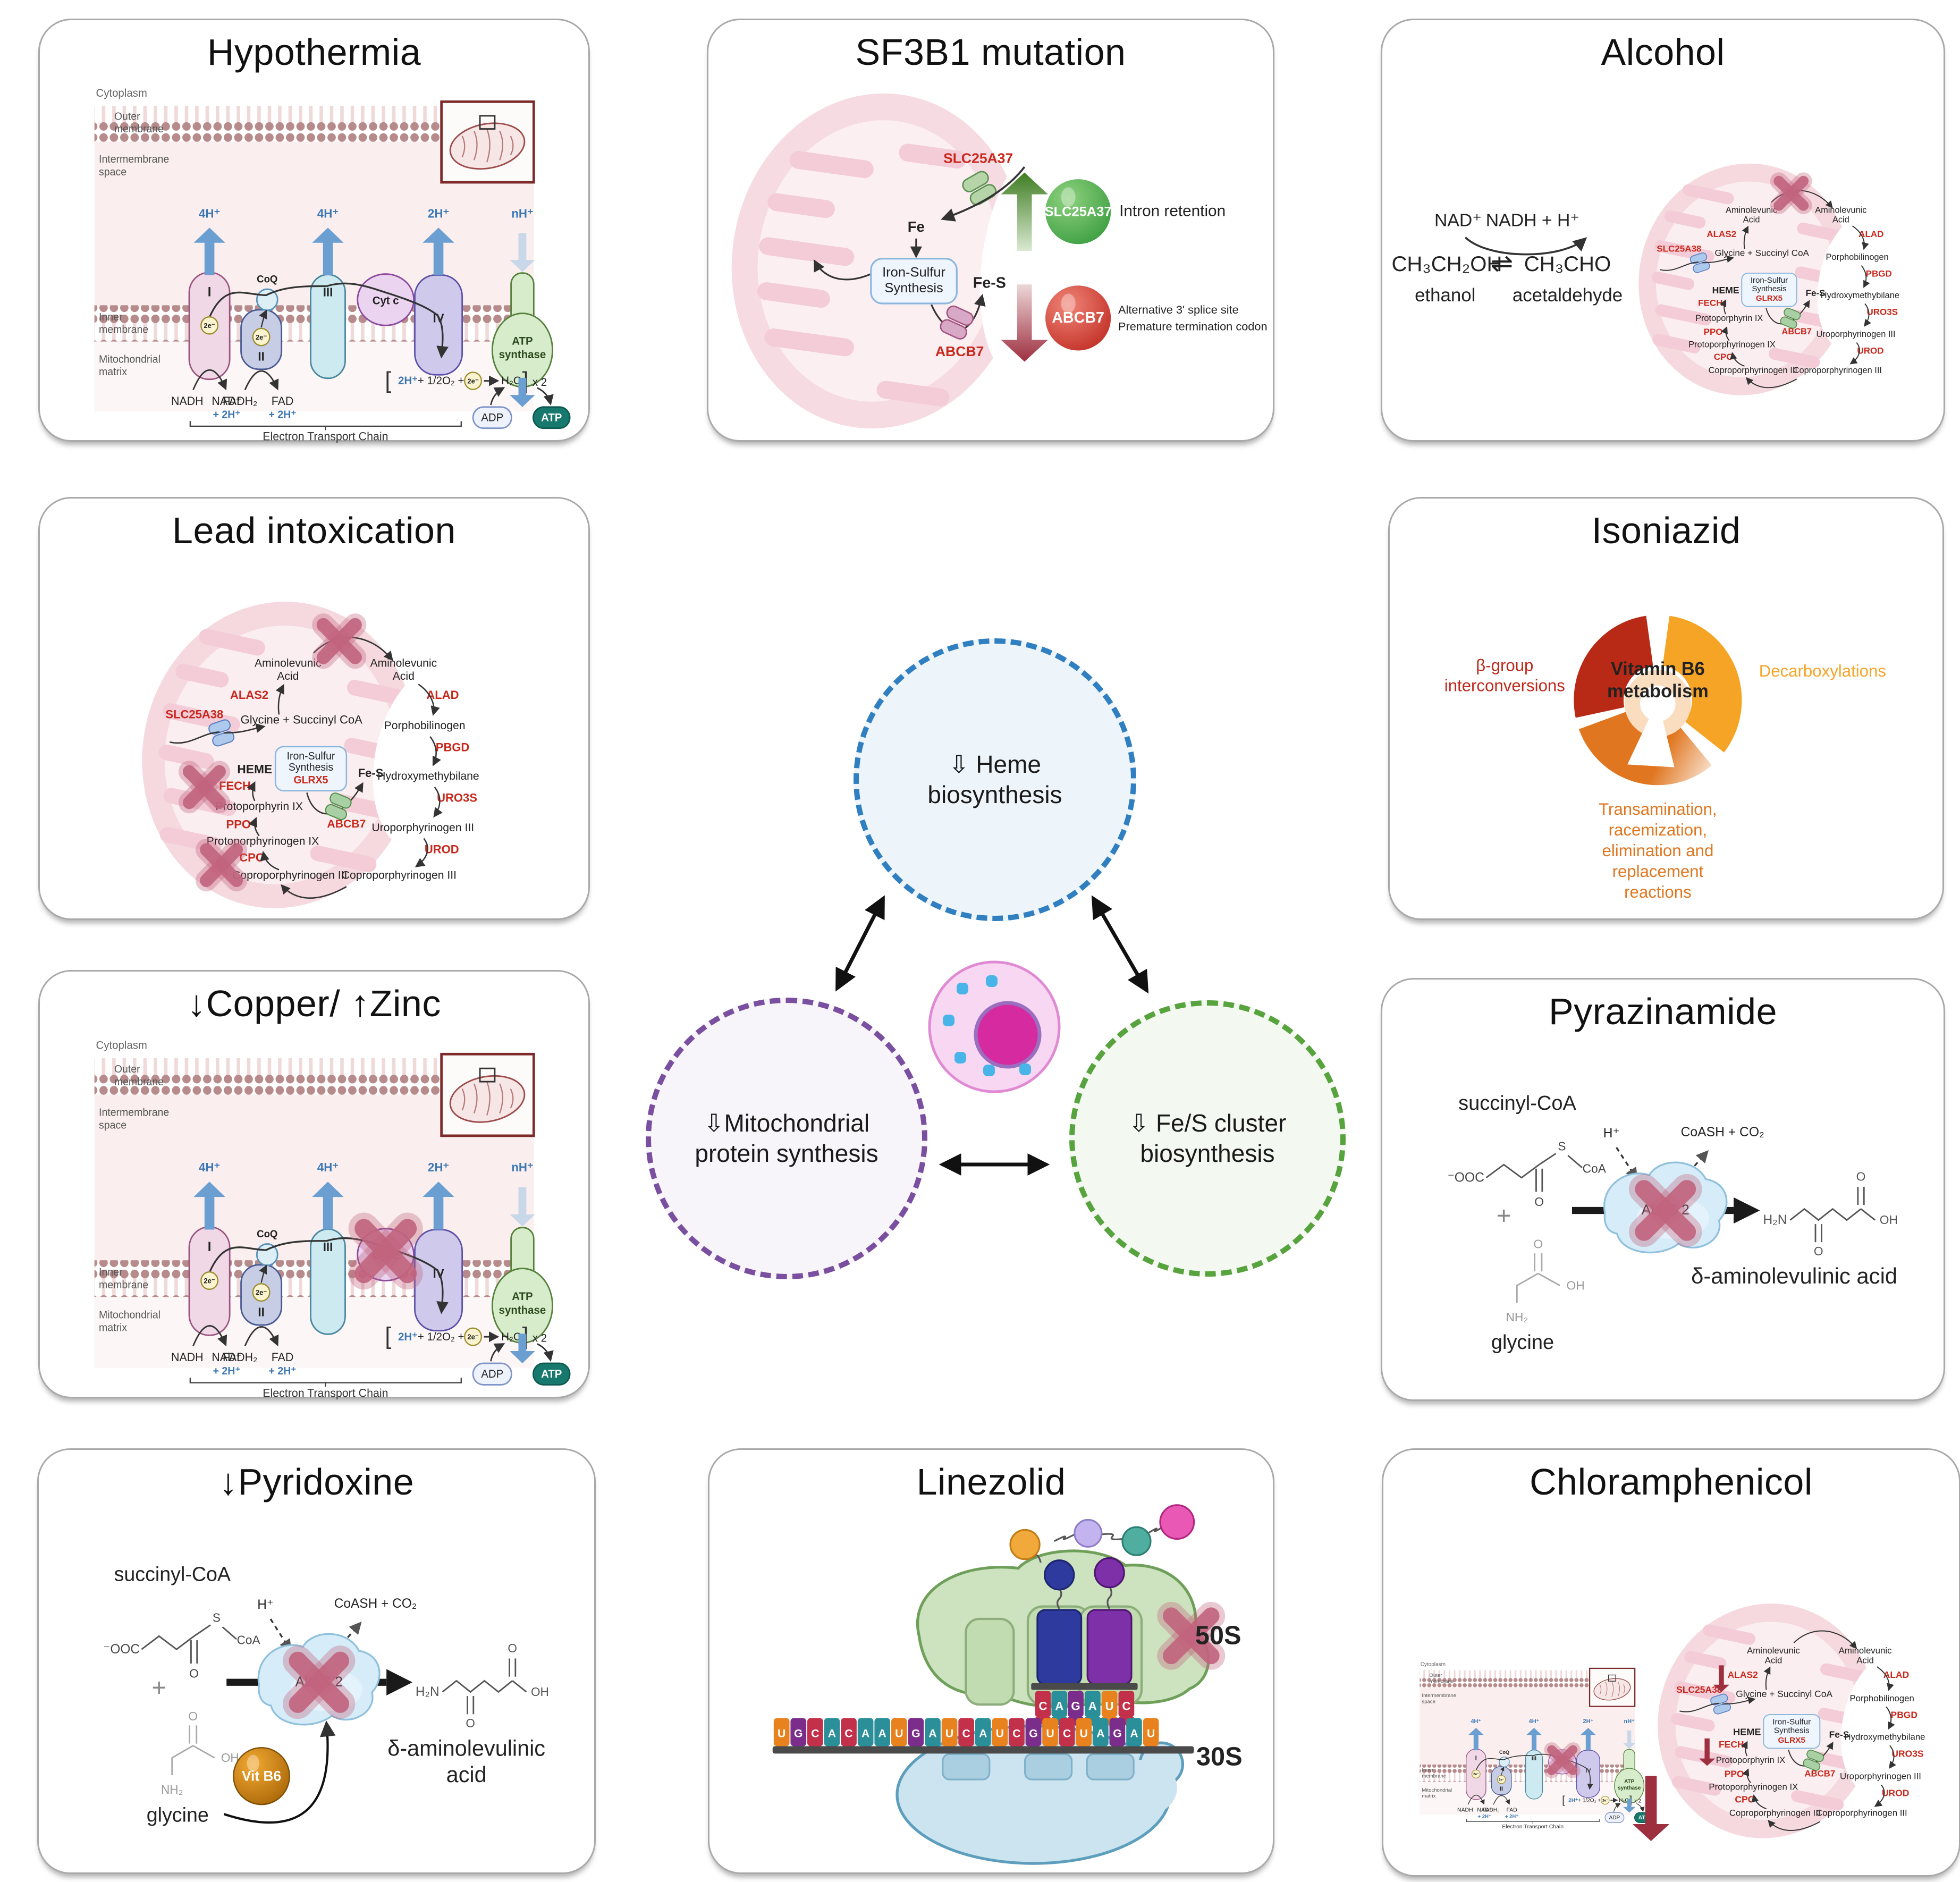  I want to click on svg-text: SLC25A38, so click(194, 714).